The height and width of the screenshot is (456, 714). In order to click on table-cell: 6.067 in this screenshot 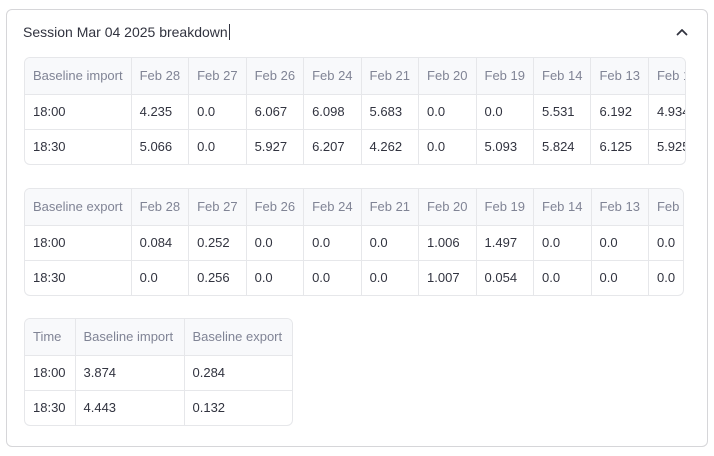, I will do `click(275, 112)`.